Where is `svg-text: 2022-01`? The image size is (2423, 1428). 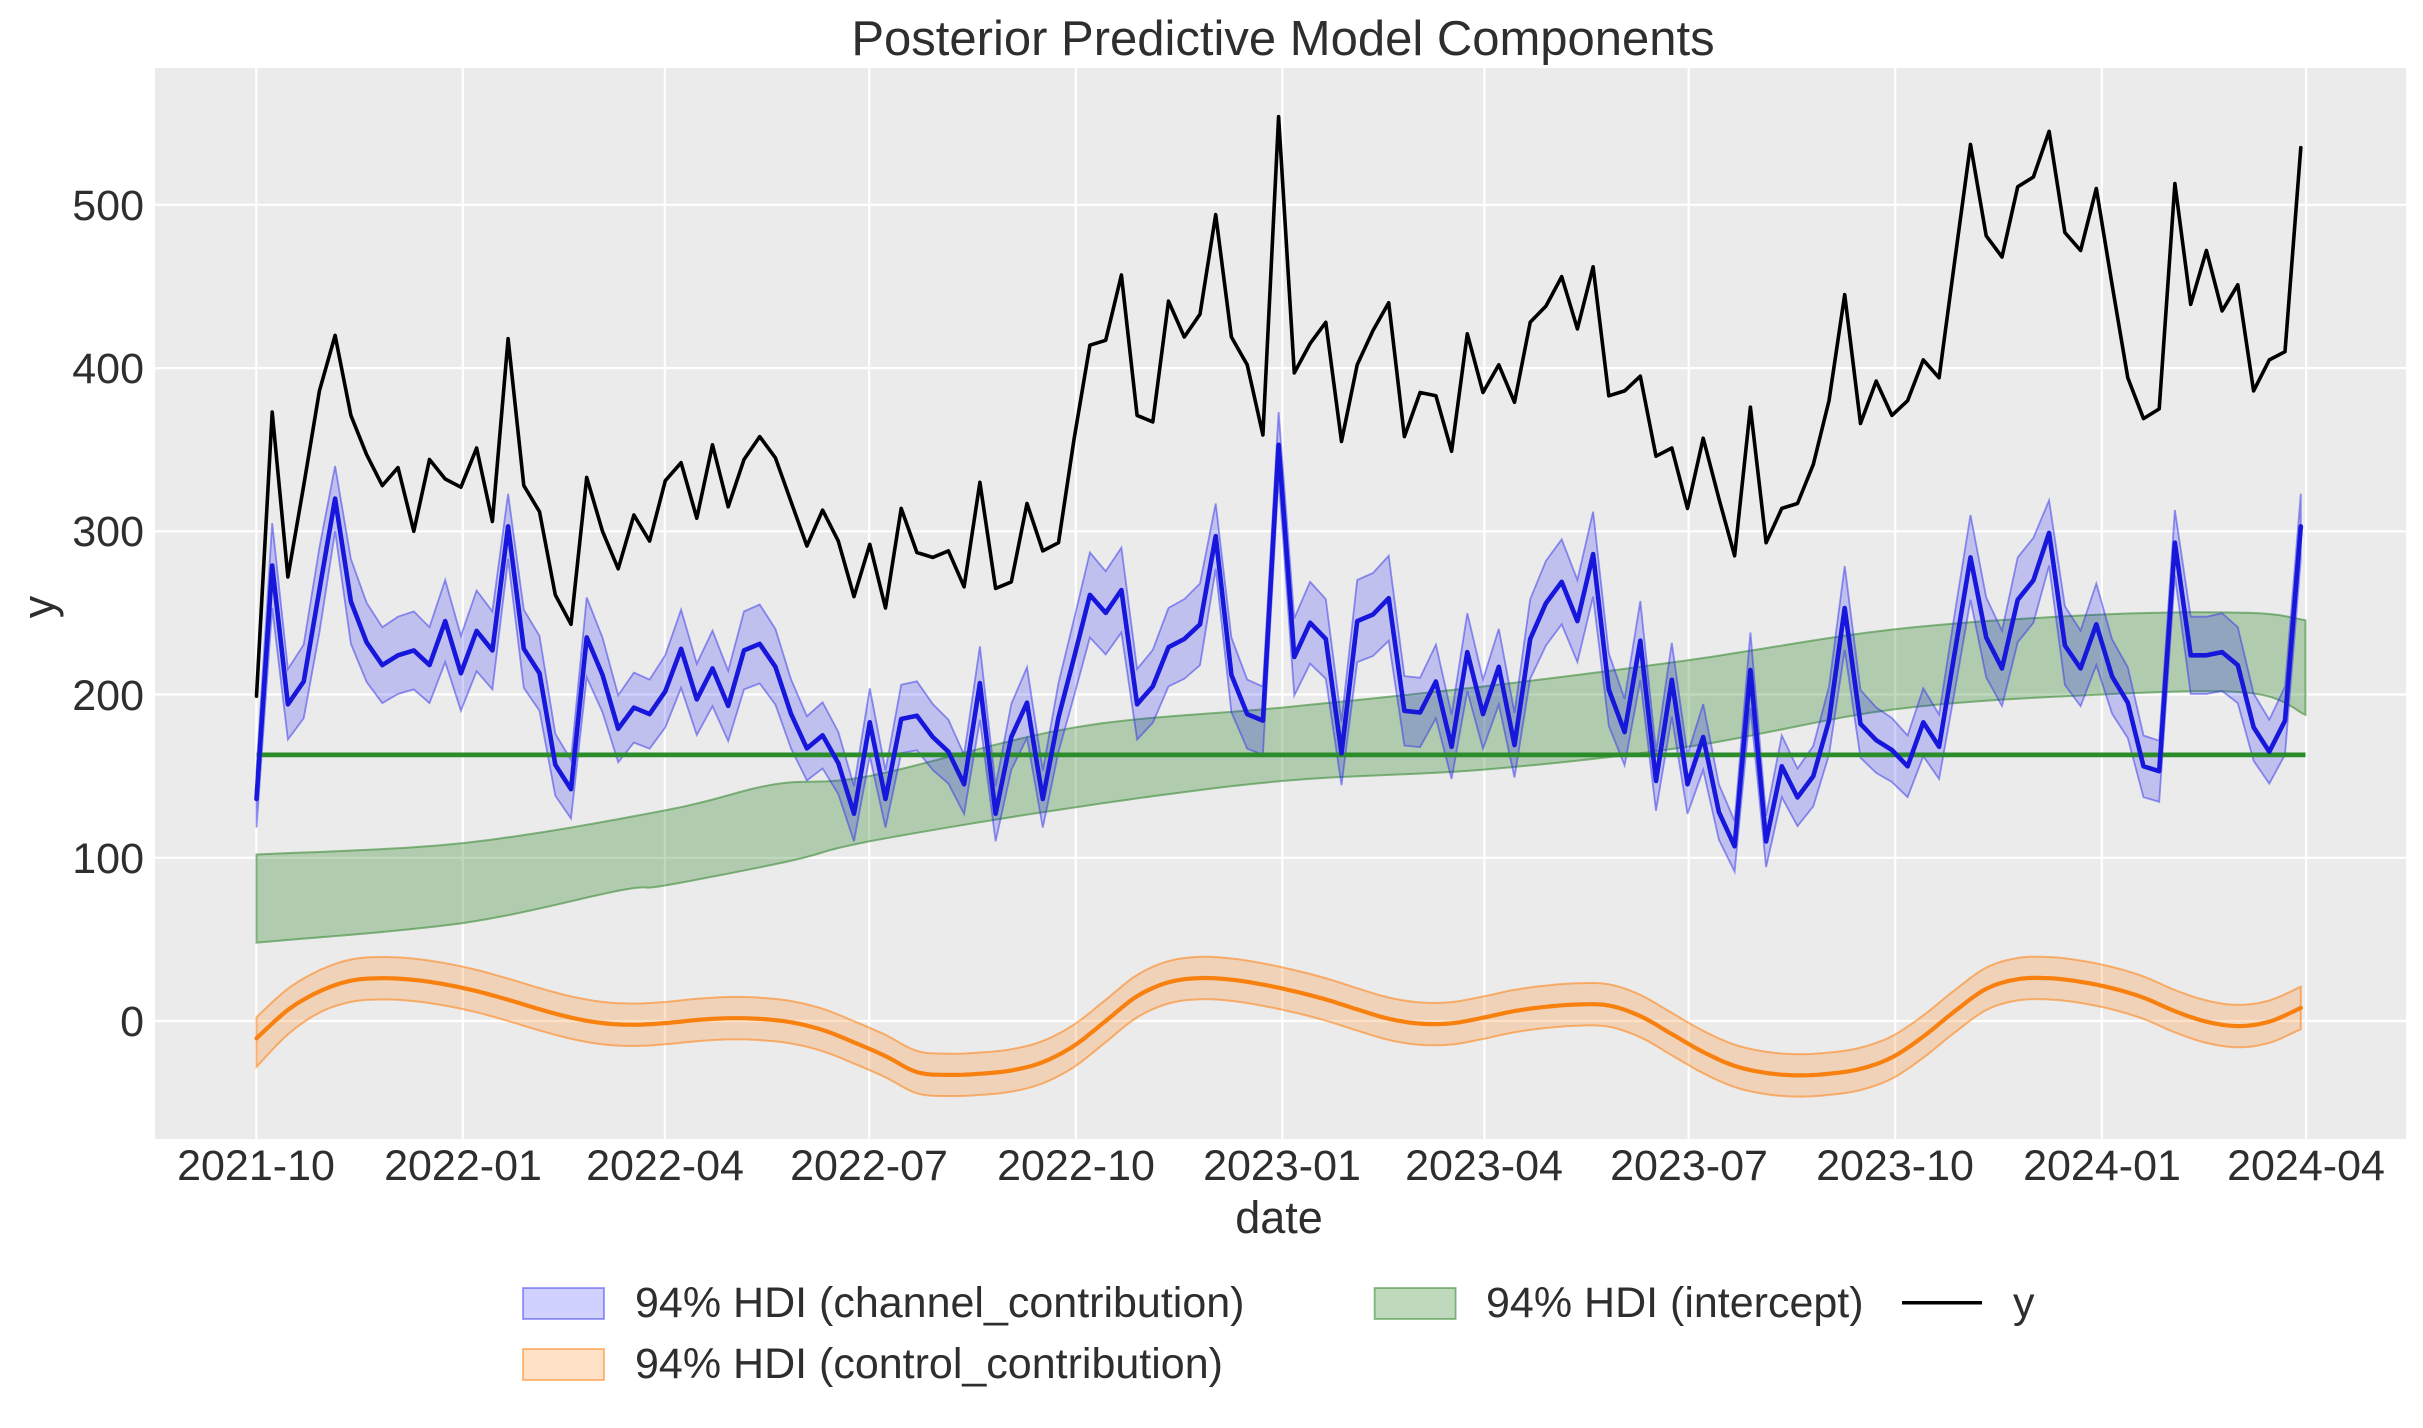
svg-text: 2022-01 is located at coordinates (463, 1166).